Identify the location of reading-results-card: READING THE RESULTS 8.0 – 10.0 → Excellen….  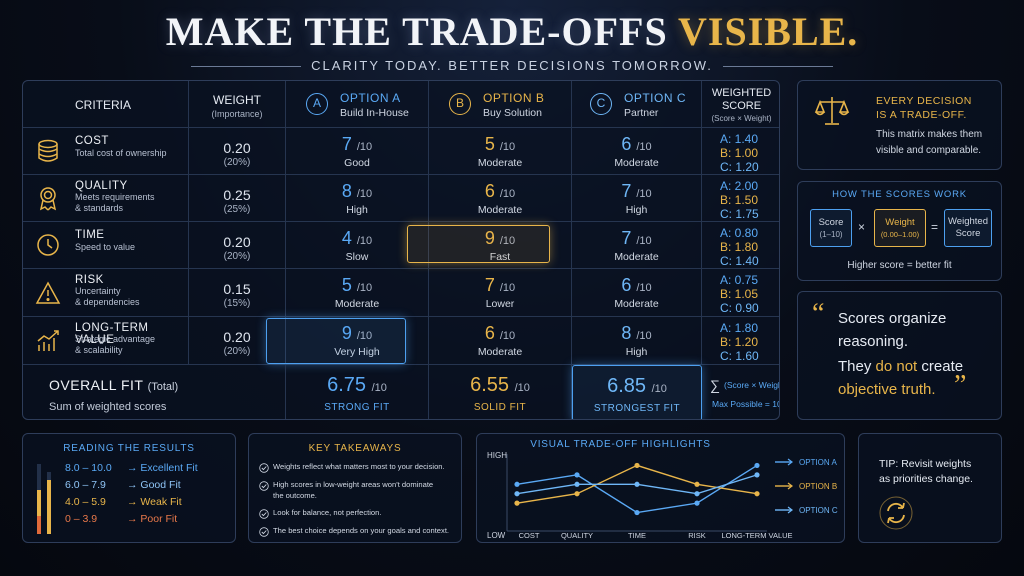
(129, 488).